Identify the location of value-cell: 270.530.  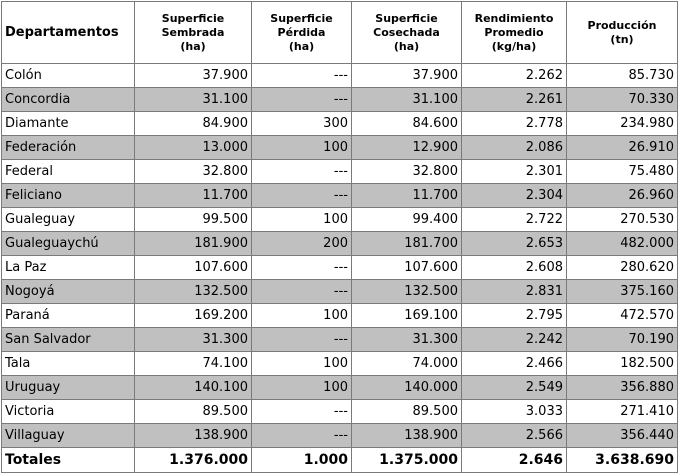
(622, 219).